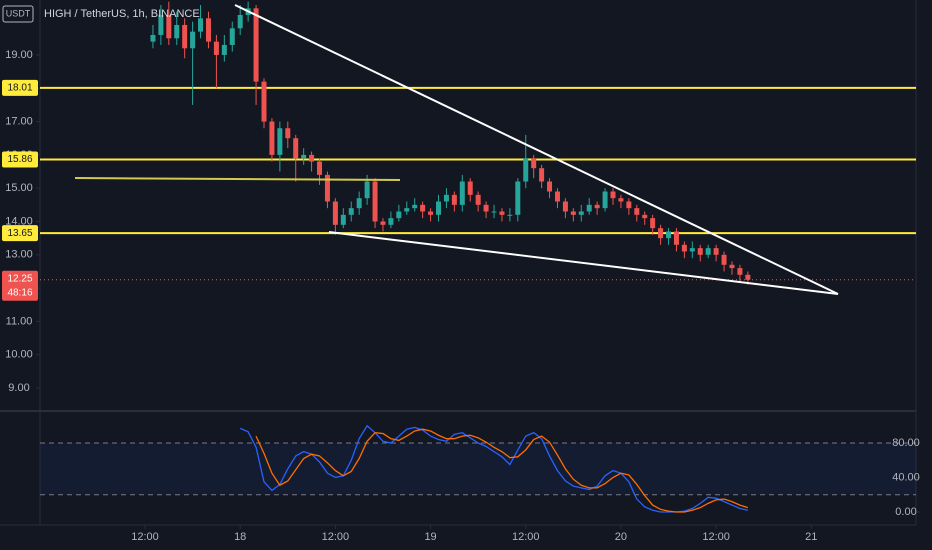 The width and height of the screenshot is (932, 550). Describe the element at coordinates (493, 468) in the screenshot. I see `stoch-line` at that location.